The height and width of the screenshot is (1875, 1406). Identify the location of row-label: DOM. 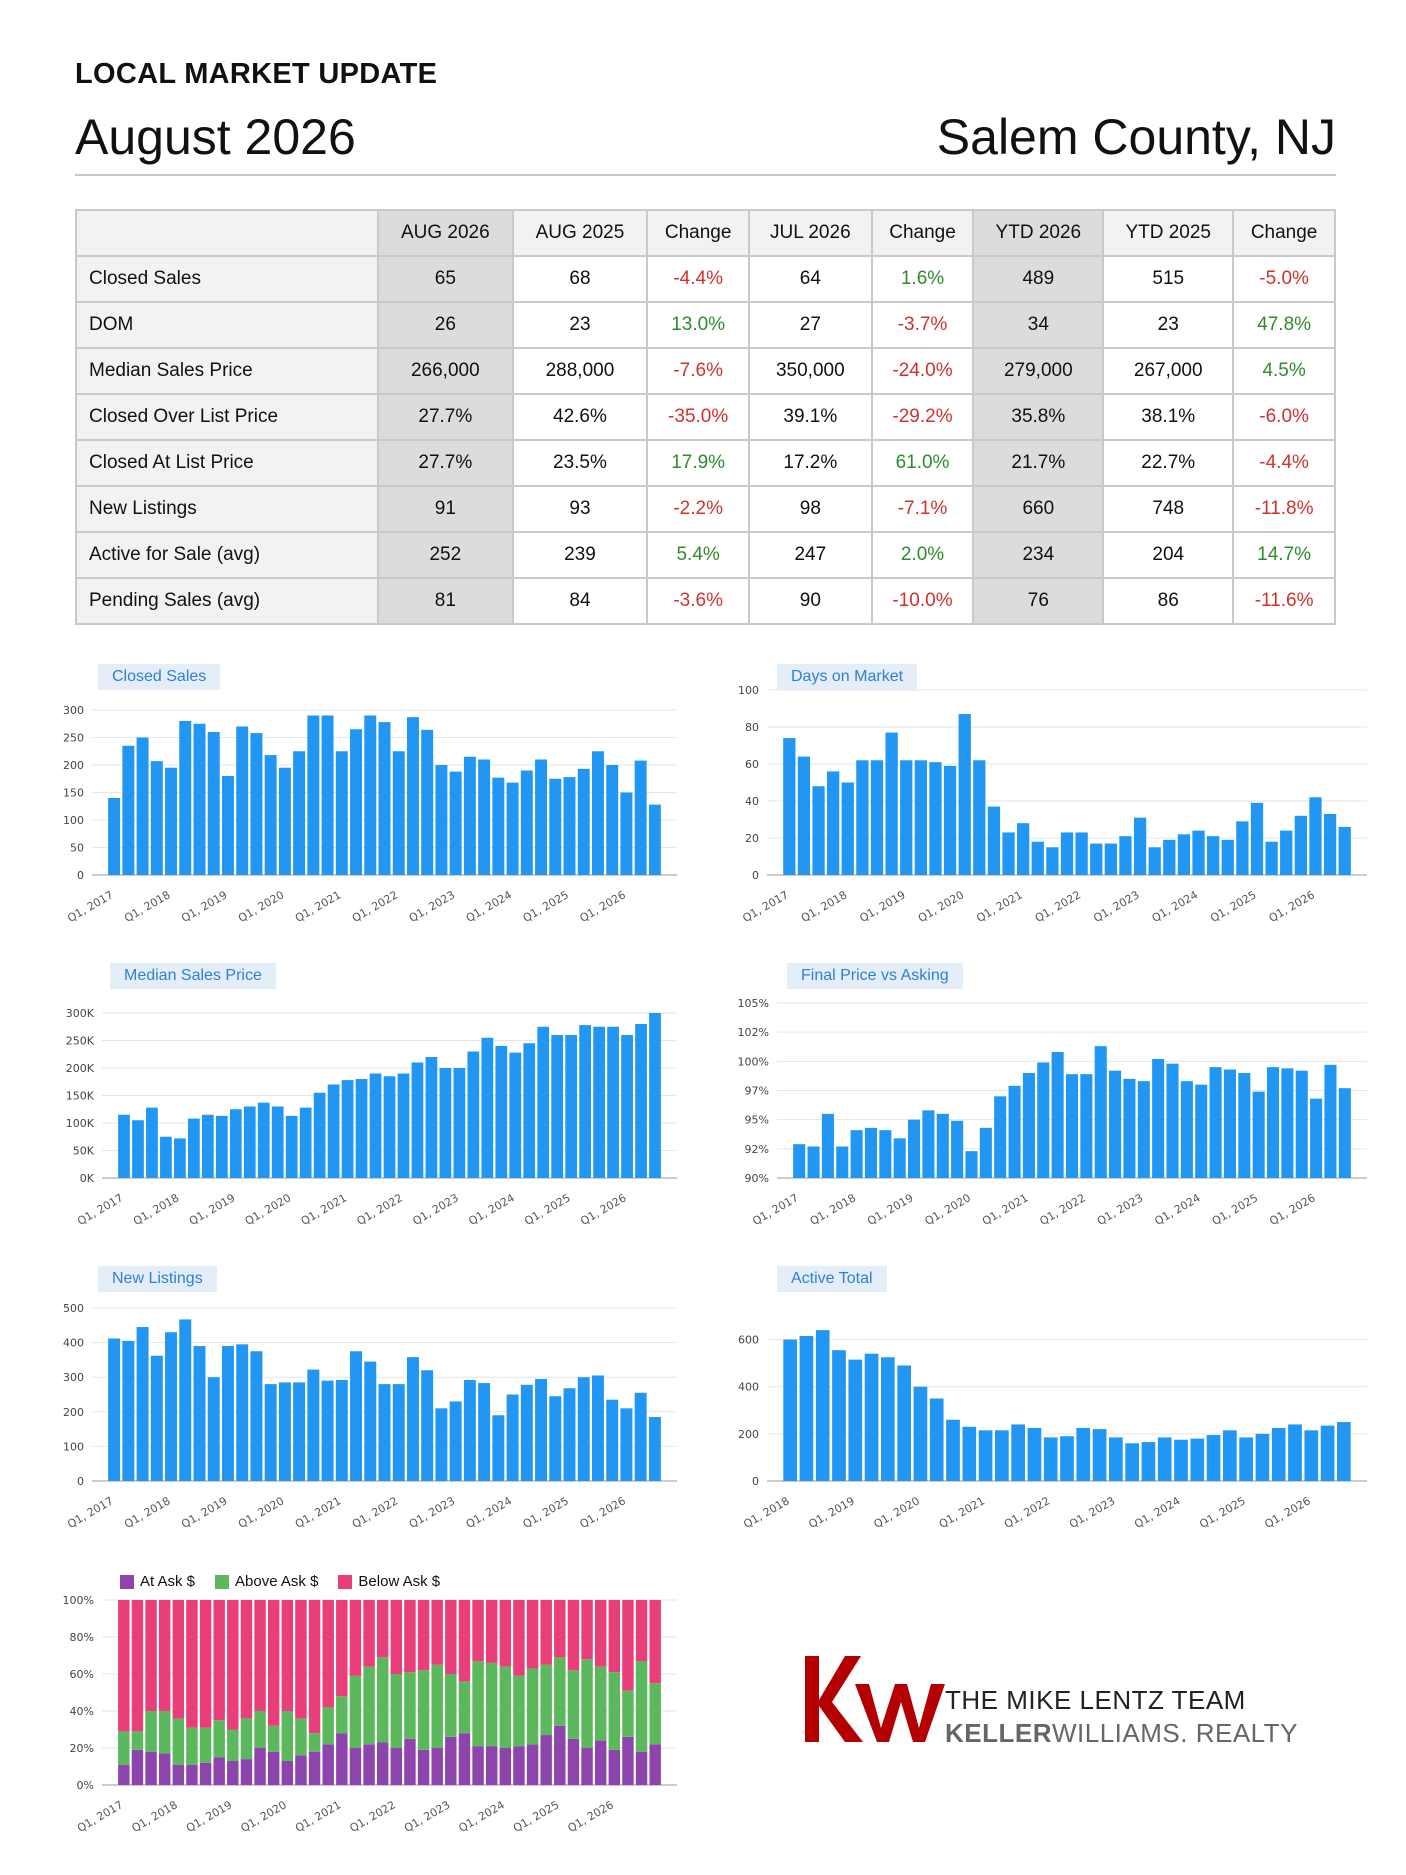
(227, 325).